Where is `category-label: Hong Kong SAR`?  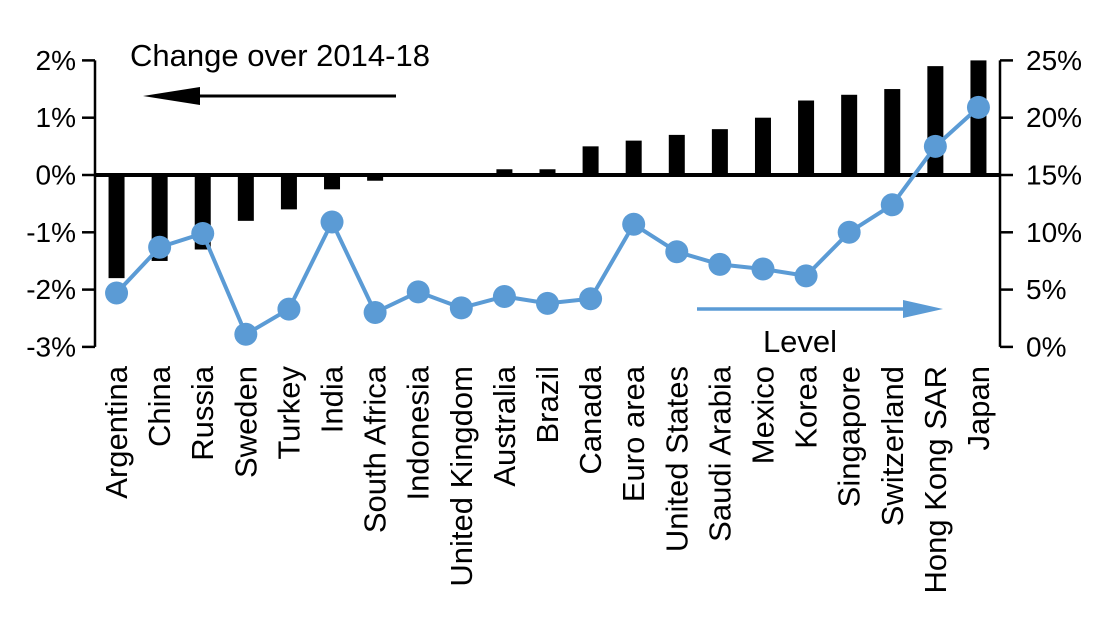 category-label: Hong Kong SAR is located at coordinates (935, 479).